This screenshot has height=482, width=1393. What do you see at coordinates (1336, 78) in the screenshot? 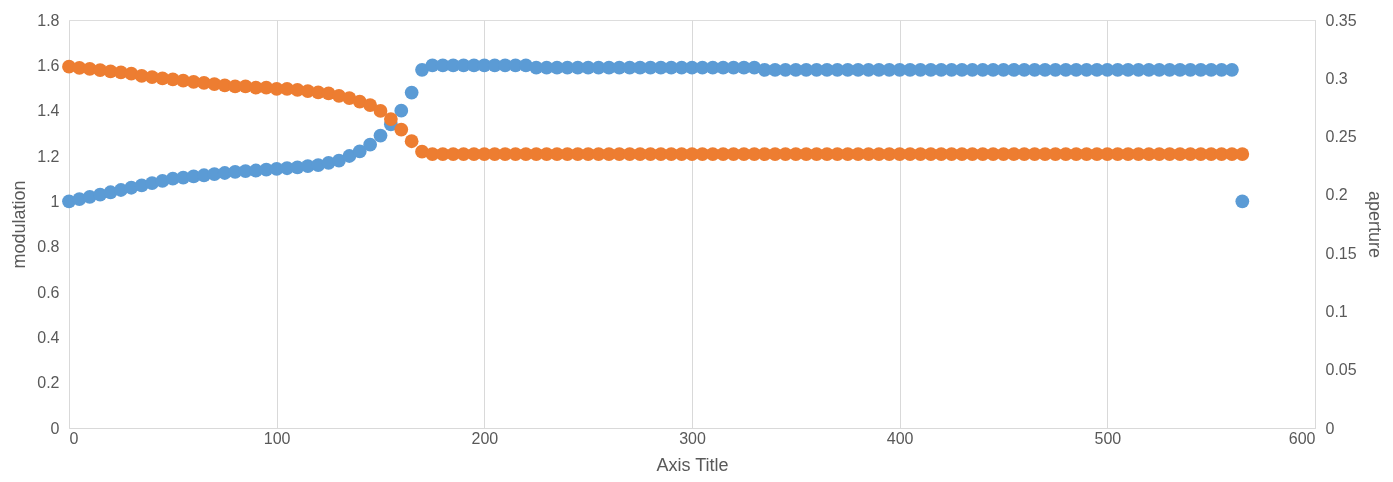
I see `y2-tick-label: 0.3` at bounding box center [1336, 78].